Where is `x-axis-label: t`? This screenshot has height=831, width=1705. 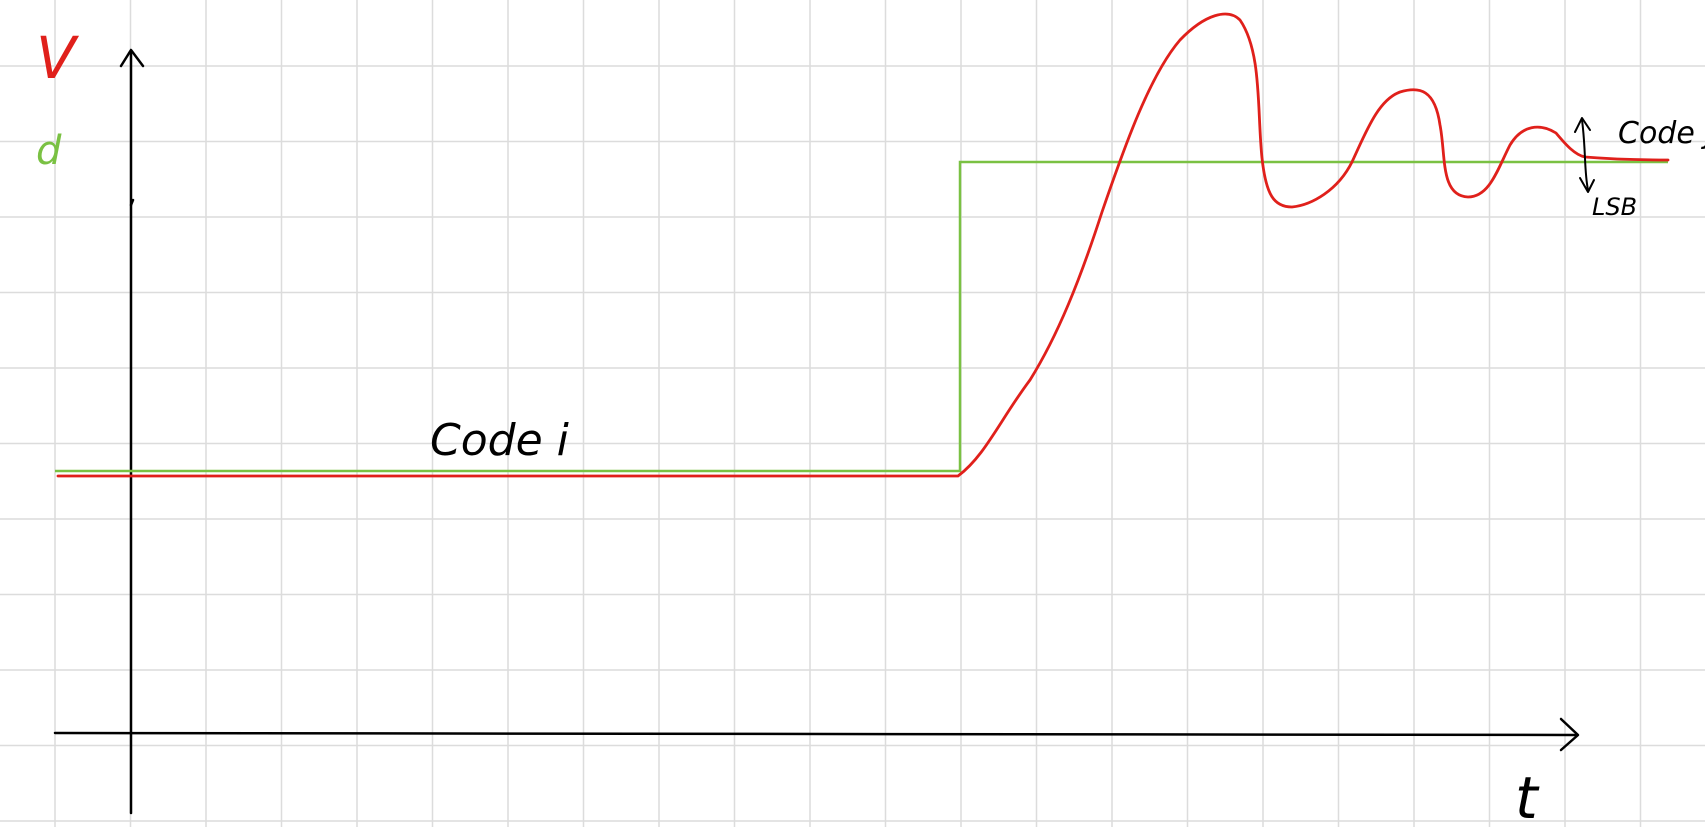 x-axis-label: t is located at coordinates (1527, 795).